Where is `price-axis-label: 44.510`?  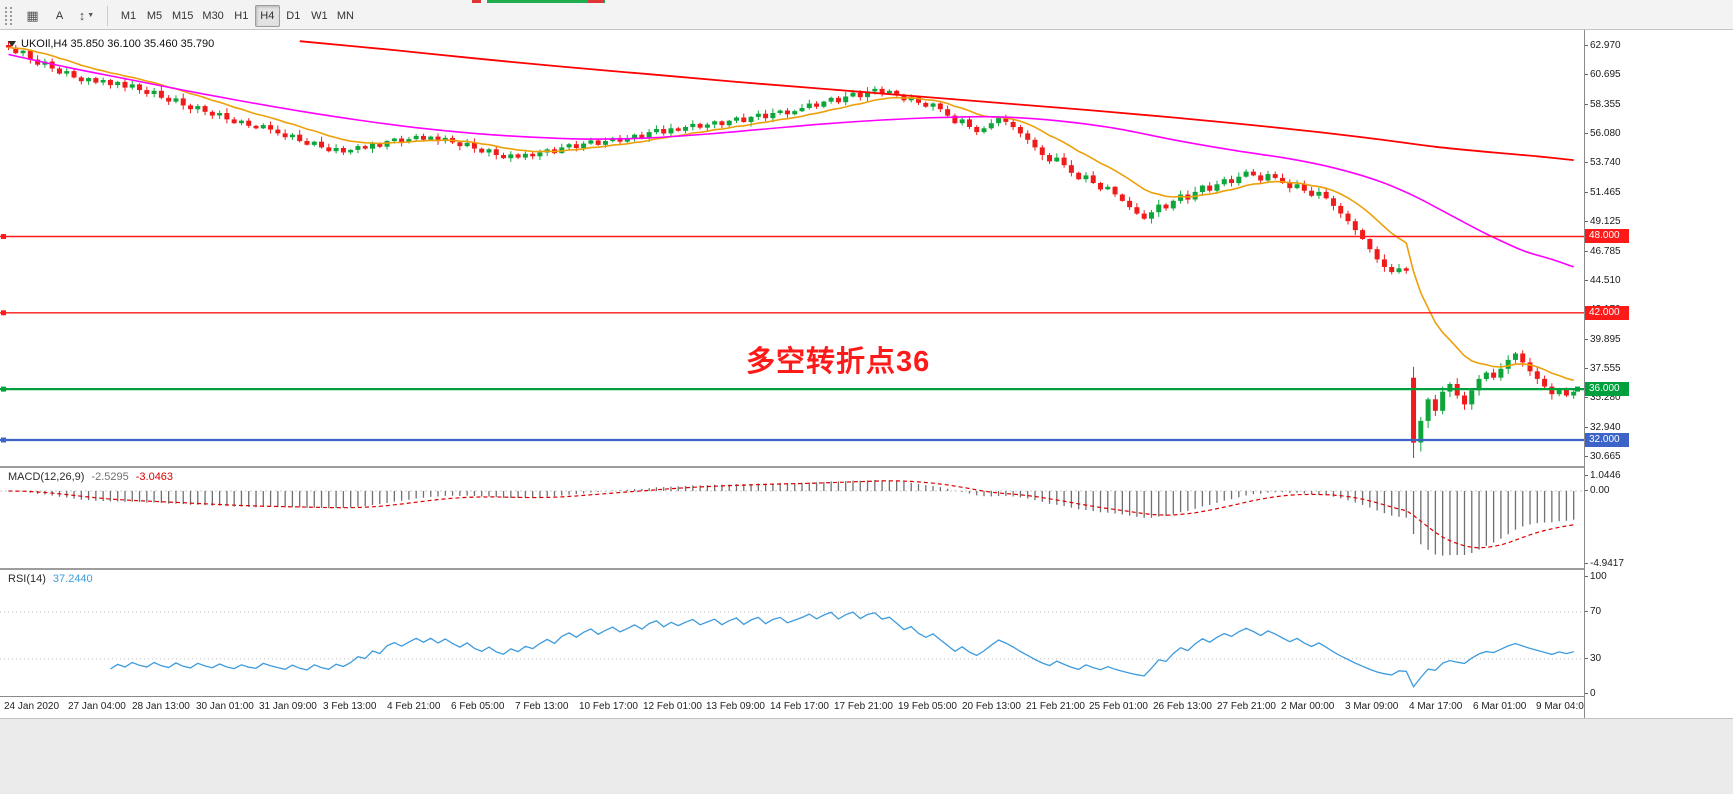 price-axis-label: 44.510 is located at coordinates (1602, 280).